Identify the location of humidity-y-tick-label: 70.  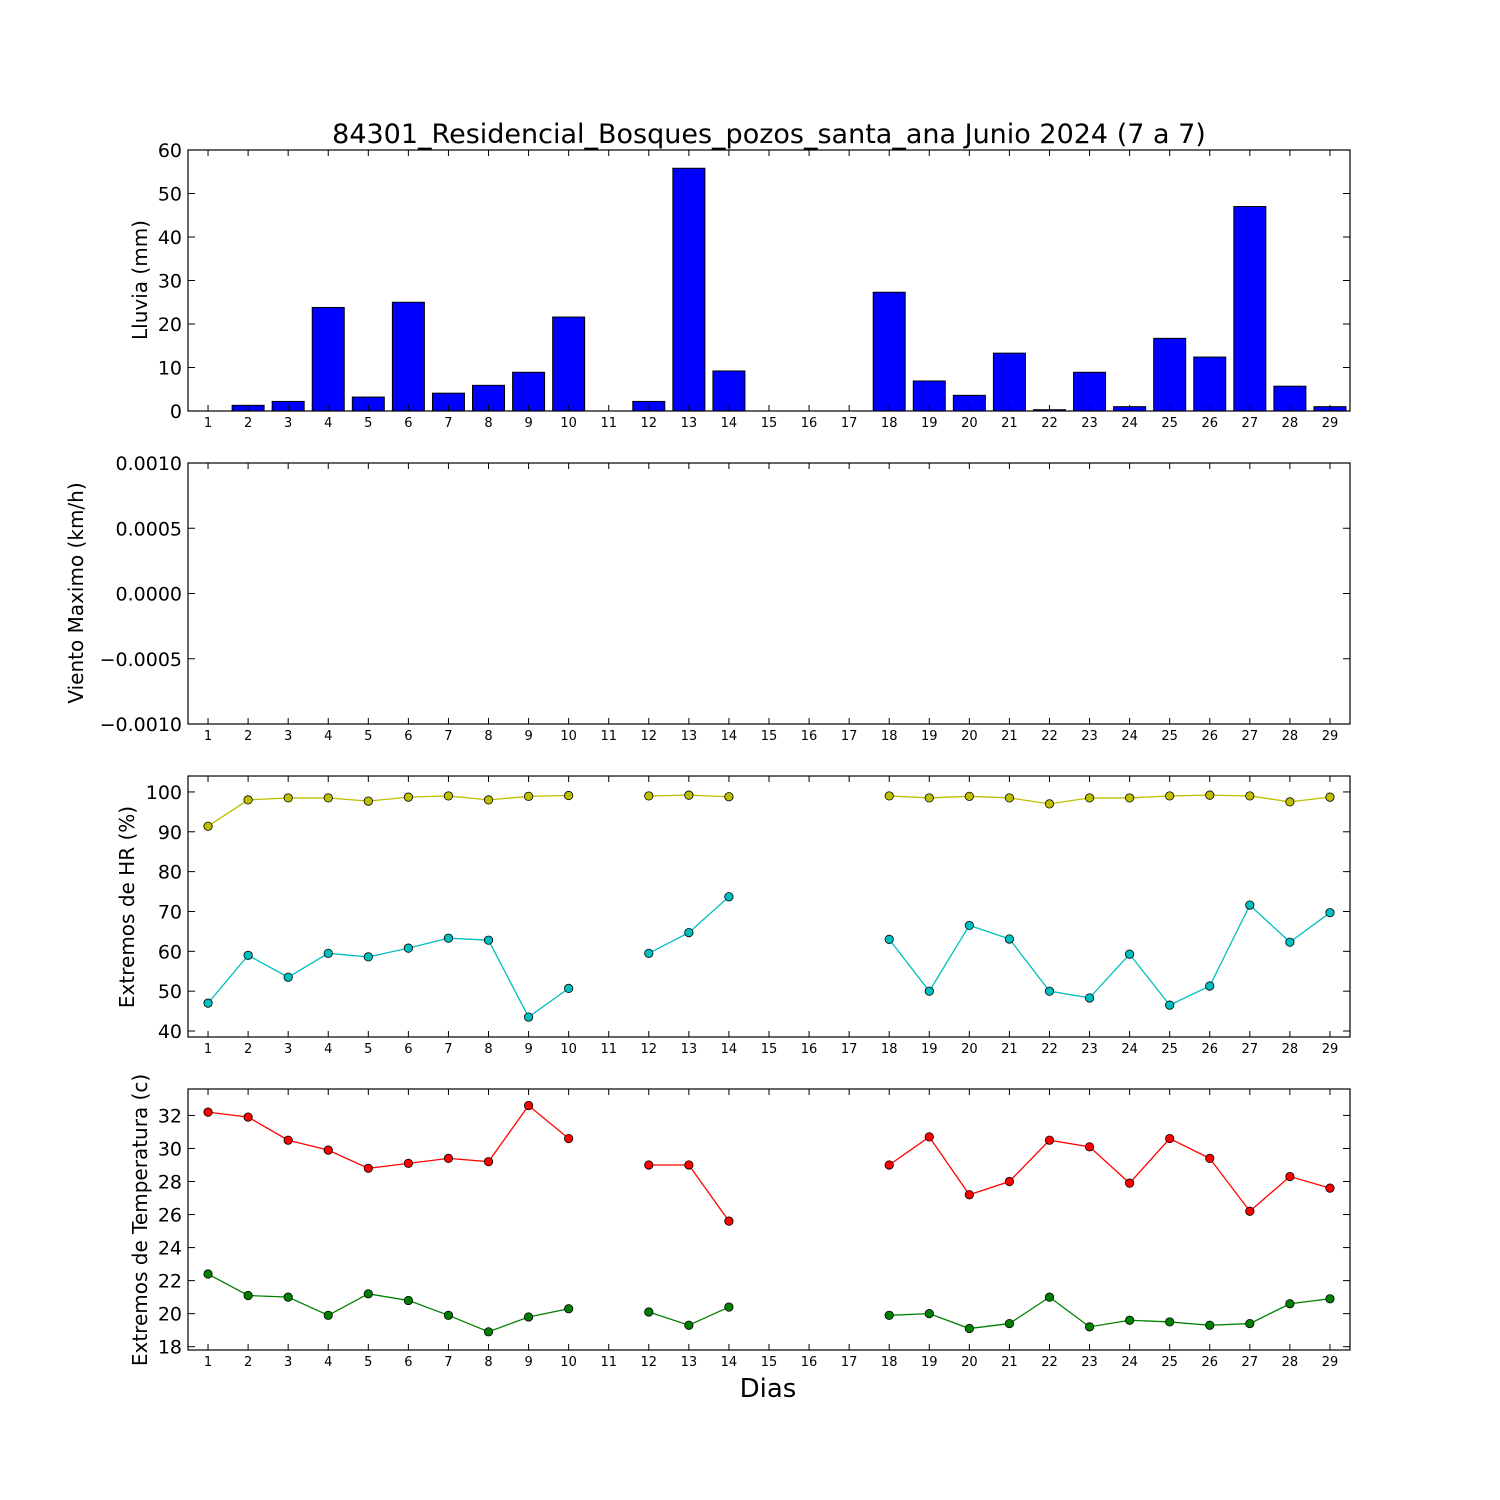
(170, 912).